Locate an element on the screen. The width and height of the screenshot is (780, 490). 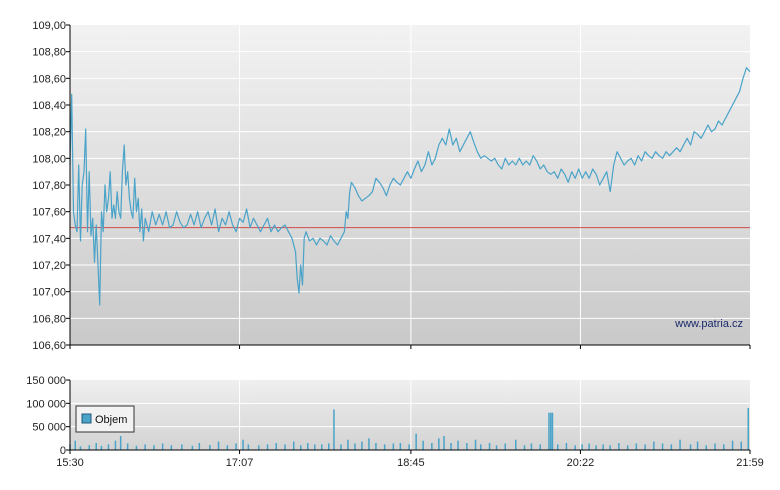
price-y-tick-label: 107,60 is located at coordinates (49, 213).